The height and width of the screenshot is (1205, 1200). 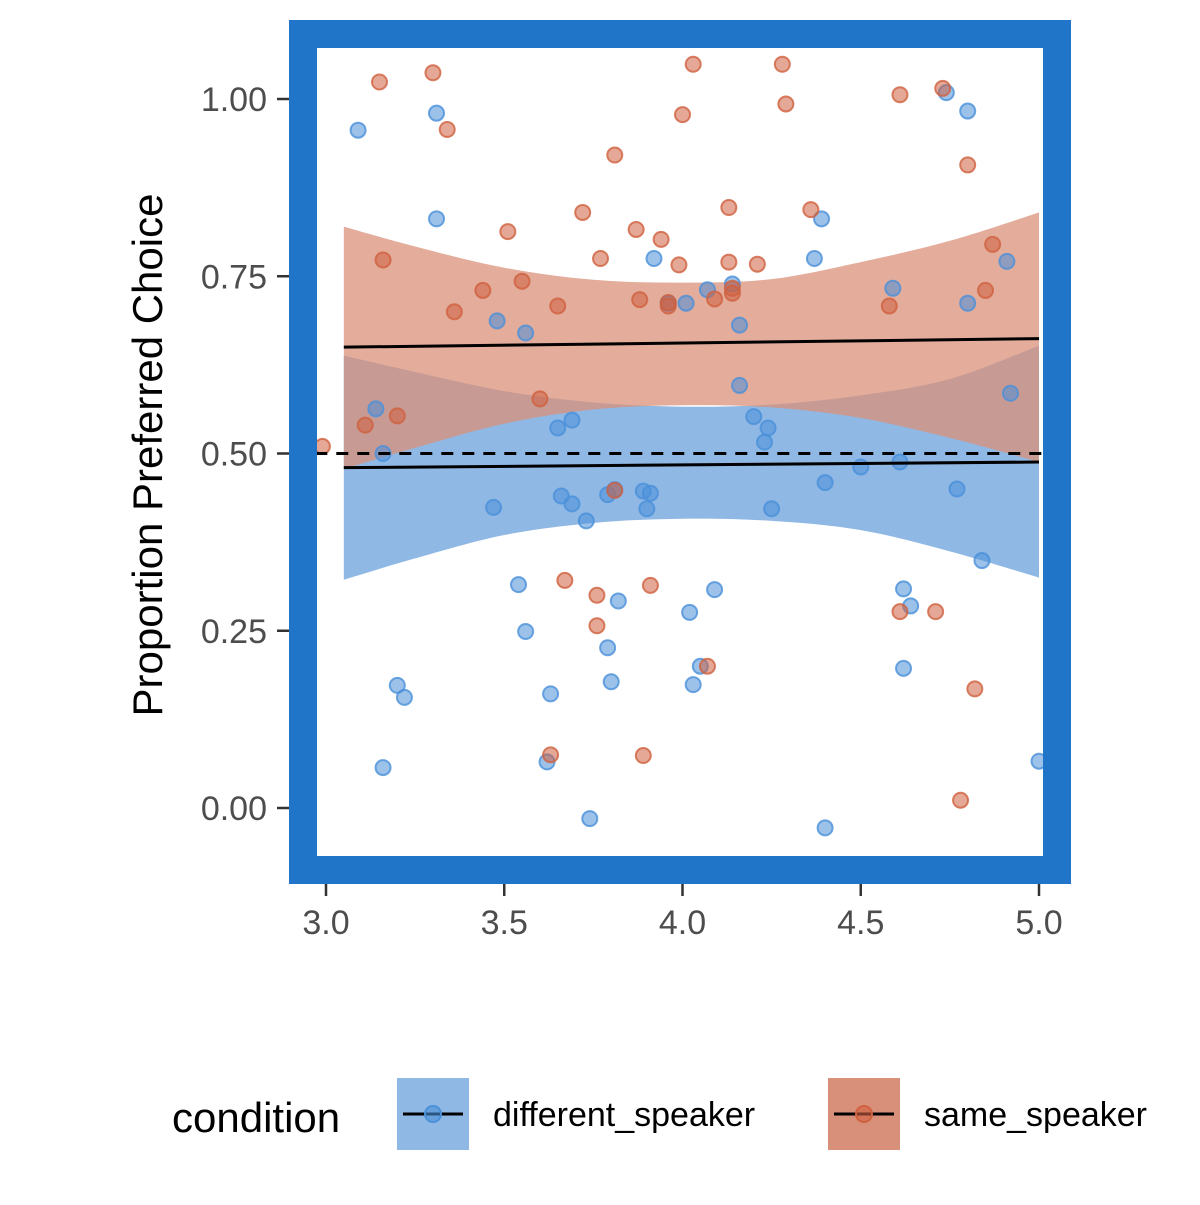 I want to click on y-tick-label: 0.75, so click(x=234, y=277).